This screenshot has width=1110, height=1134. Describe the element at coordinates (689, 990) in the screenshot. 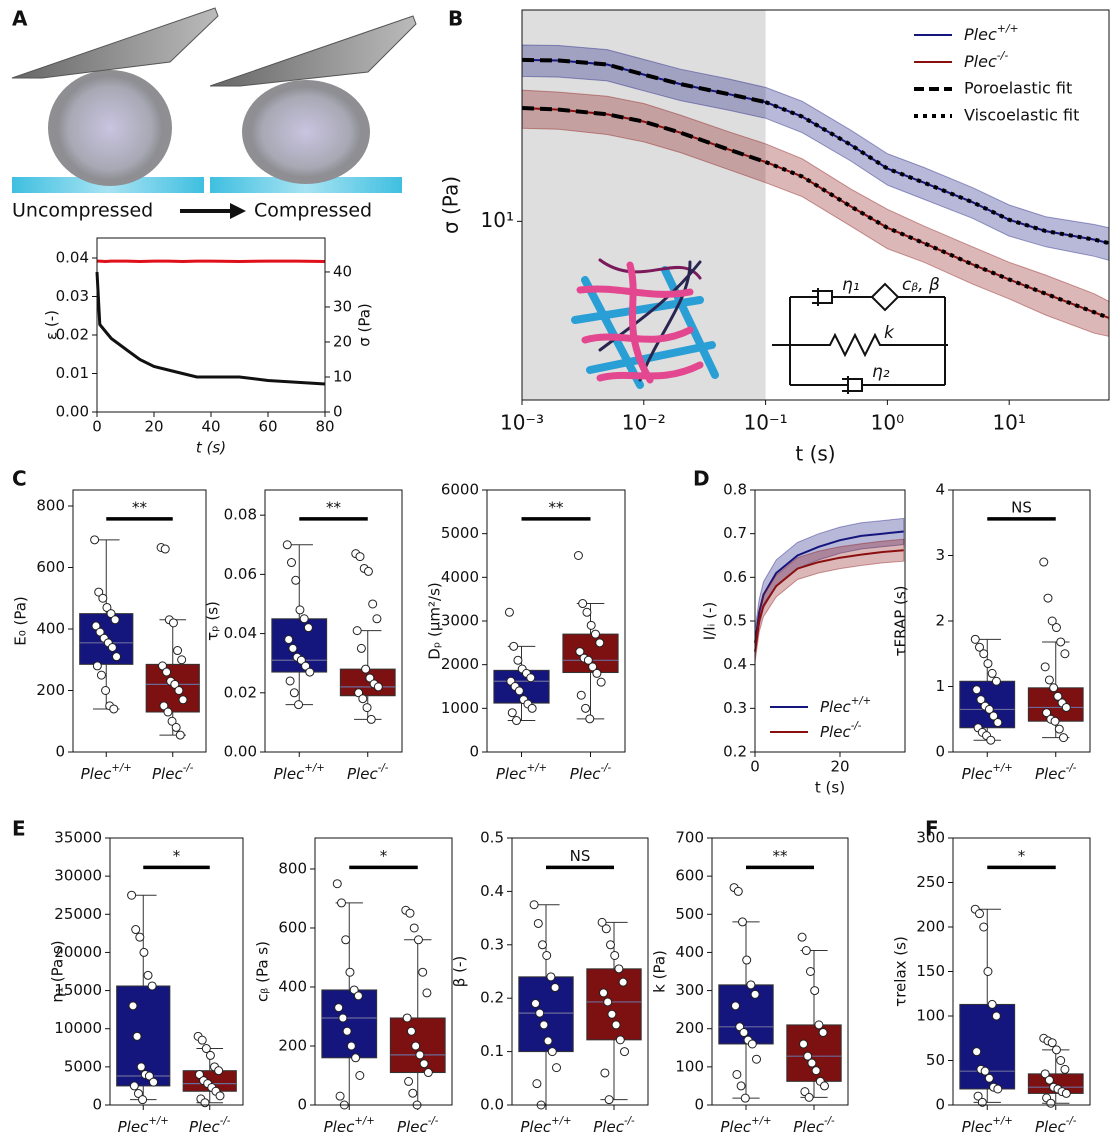

I see `y-tick-label: 300` at that location.